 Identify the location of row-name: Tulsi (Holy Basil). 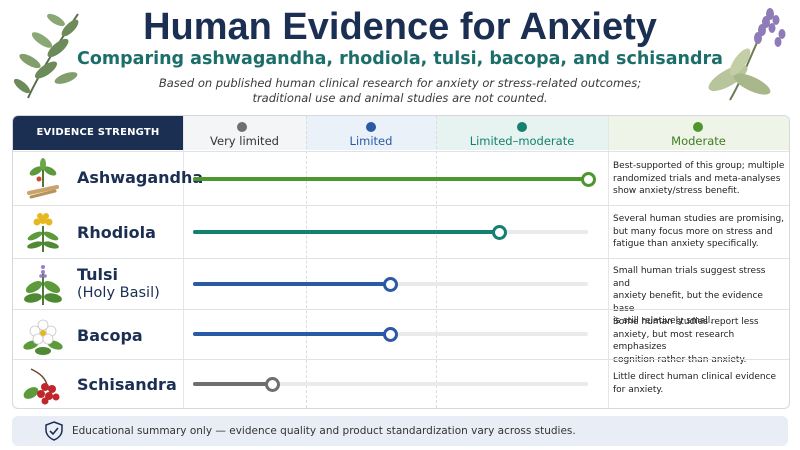
(118, 284).